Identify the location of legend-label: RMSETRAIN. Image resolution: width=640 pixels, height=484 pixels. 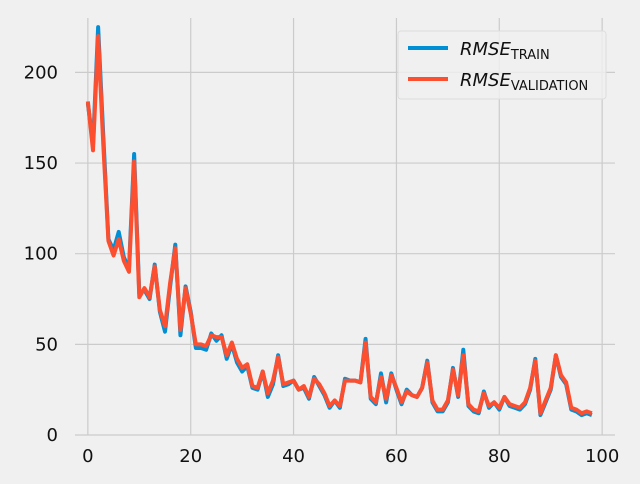
(505, 51).